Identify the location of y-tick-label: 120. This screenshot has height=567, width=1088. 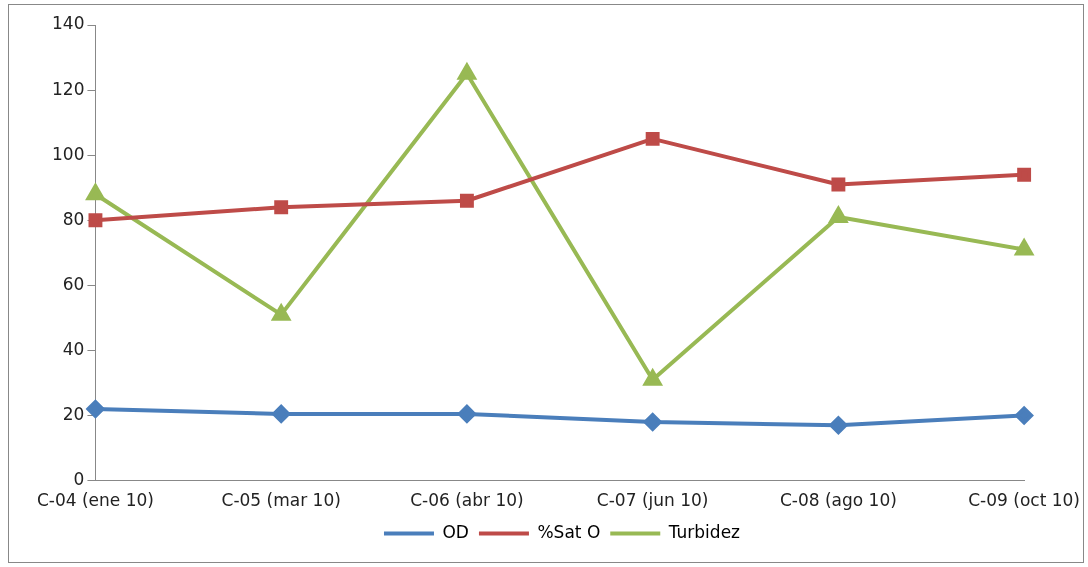
(68, 88).